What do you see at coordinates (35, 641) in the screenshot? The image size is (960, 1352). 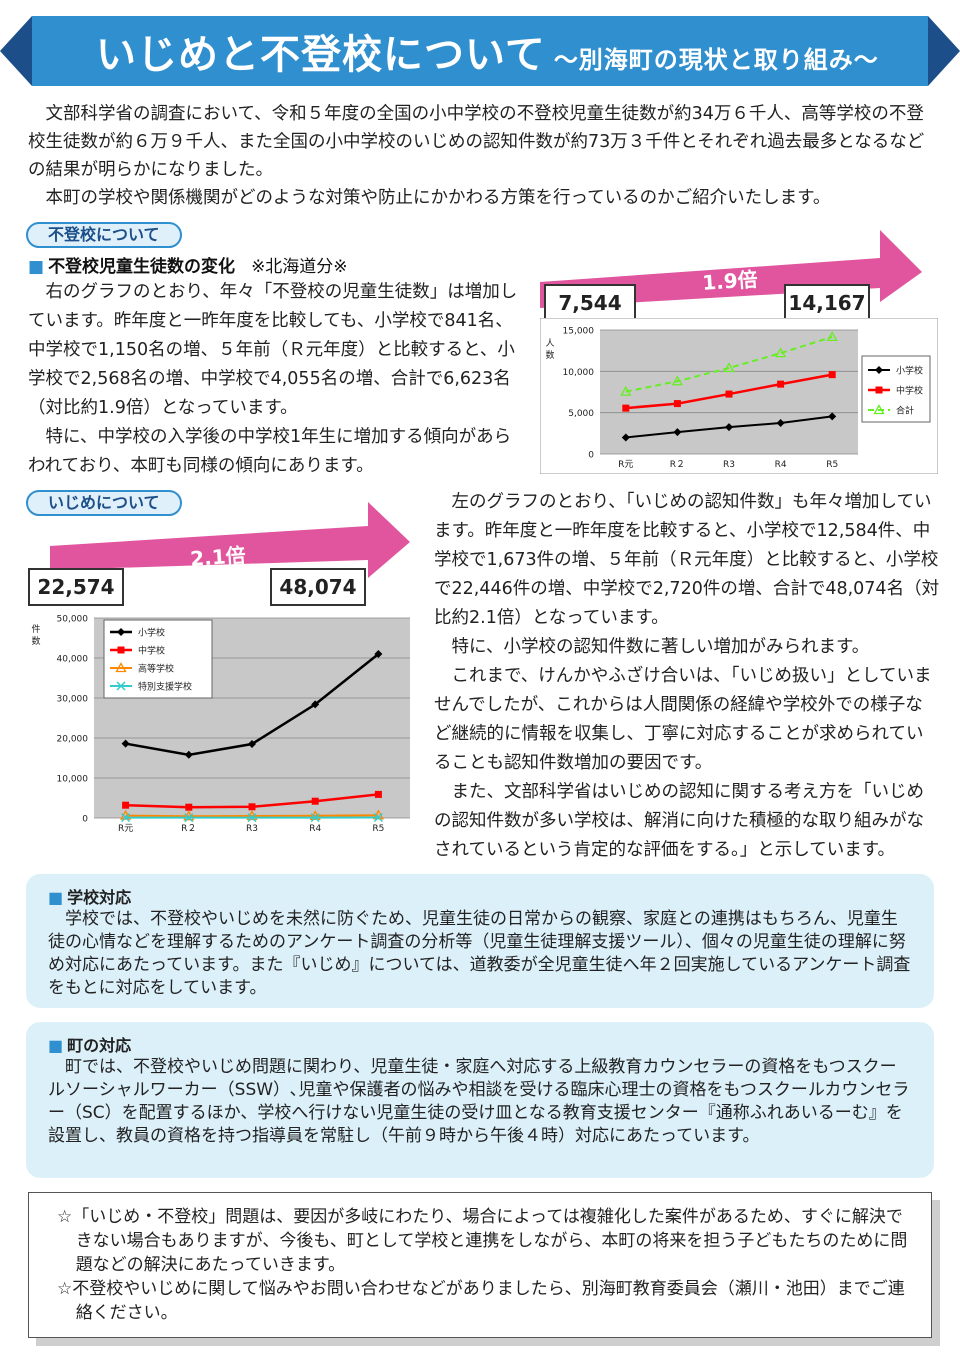 I see `y-axis-label: 数` at bounding box center [35, 641].